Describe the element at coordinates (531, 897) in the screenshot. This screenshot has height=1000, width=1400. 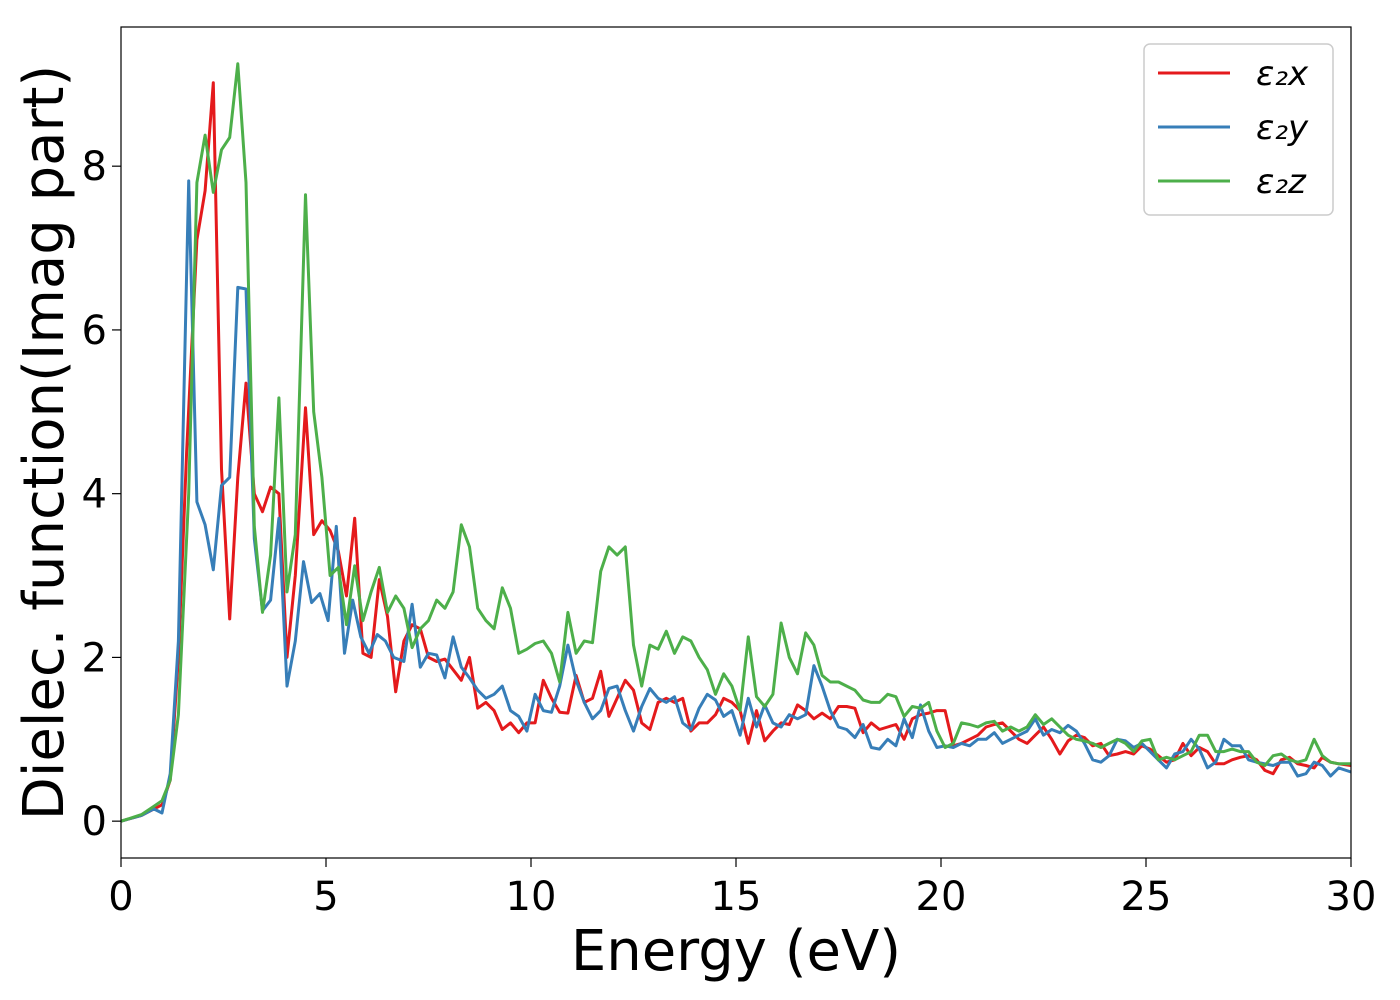
I see `x-tick-label: 10` at that location.